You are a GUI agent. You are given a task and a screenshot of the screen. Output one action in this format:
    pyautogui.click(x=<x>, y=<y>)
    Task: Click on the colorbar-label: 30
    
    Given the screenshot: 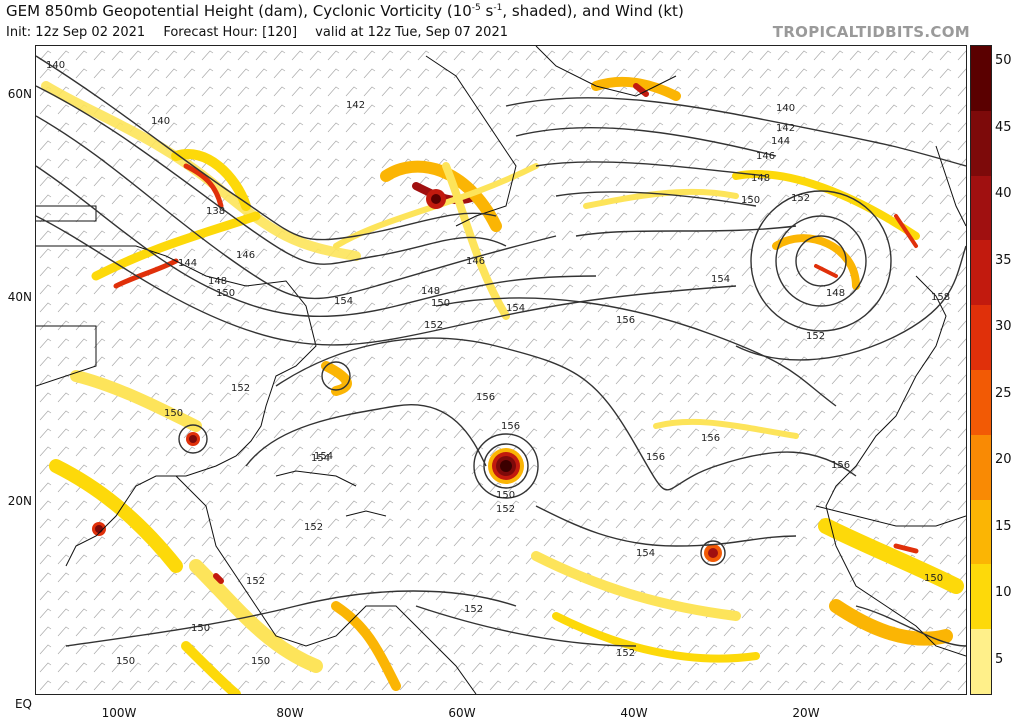 What is the action you would take?
    pyautogui.click(x=1003, y=326)
    